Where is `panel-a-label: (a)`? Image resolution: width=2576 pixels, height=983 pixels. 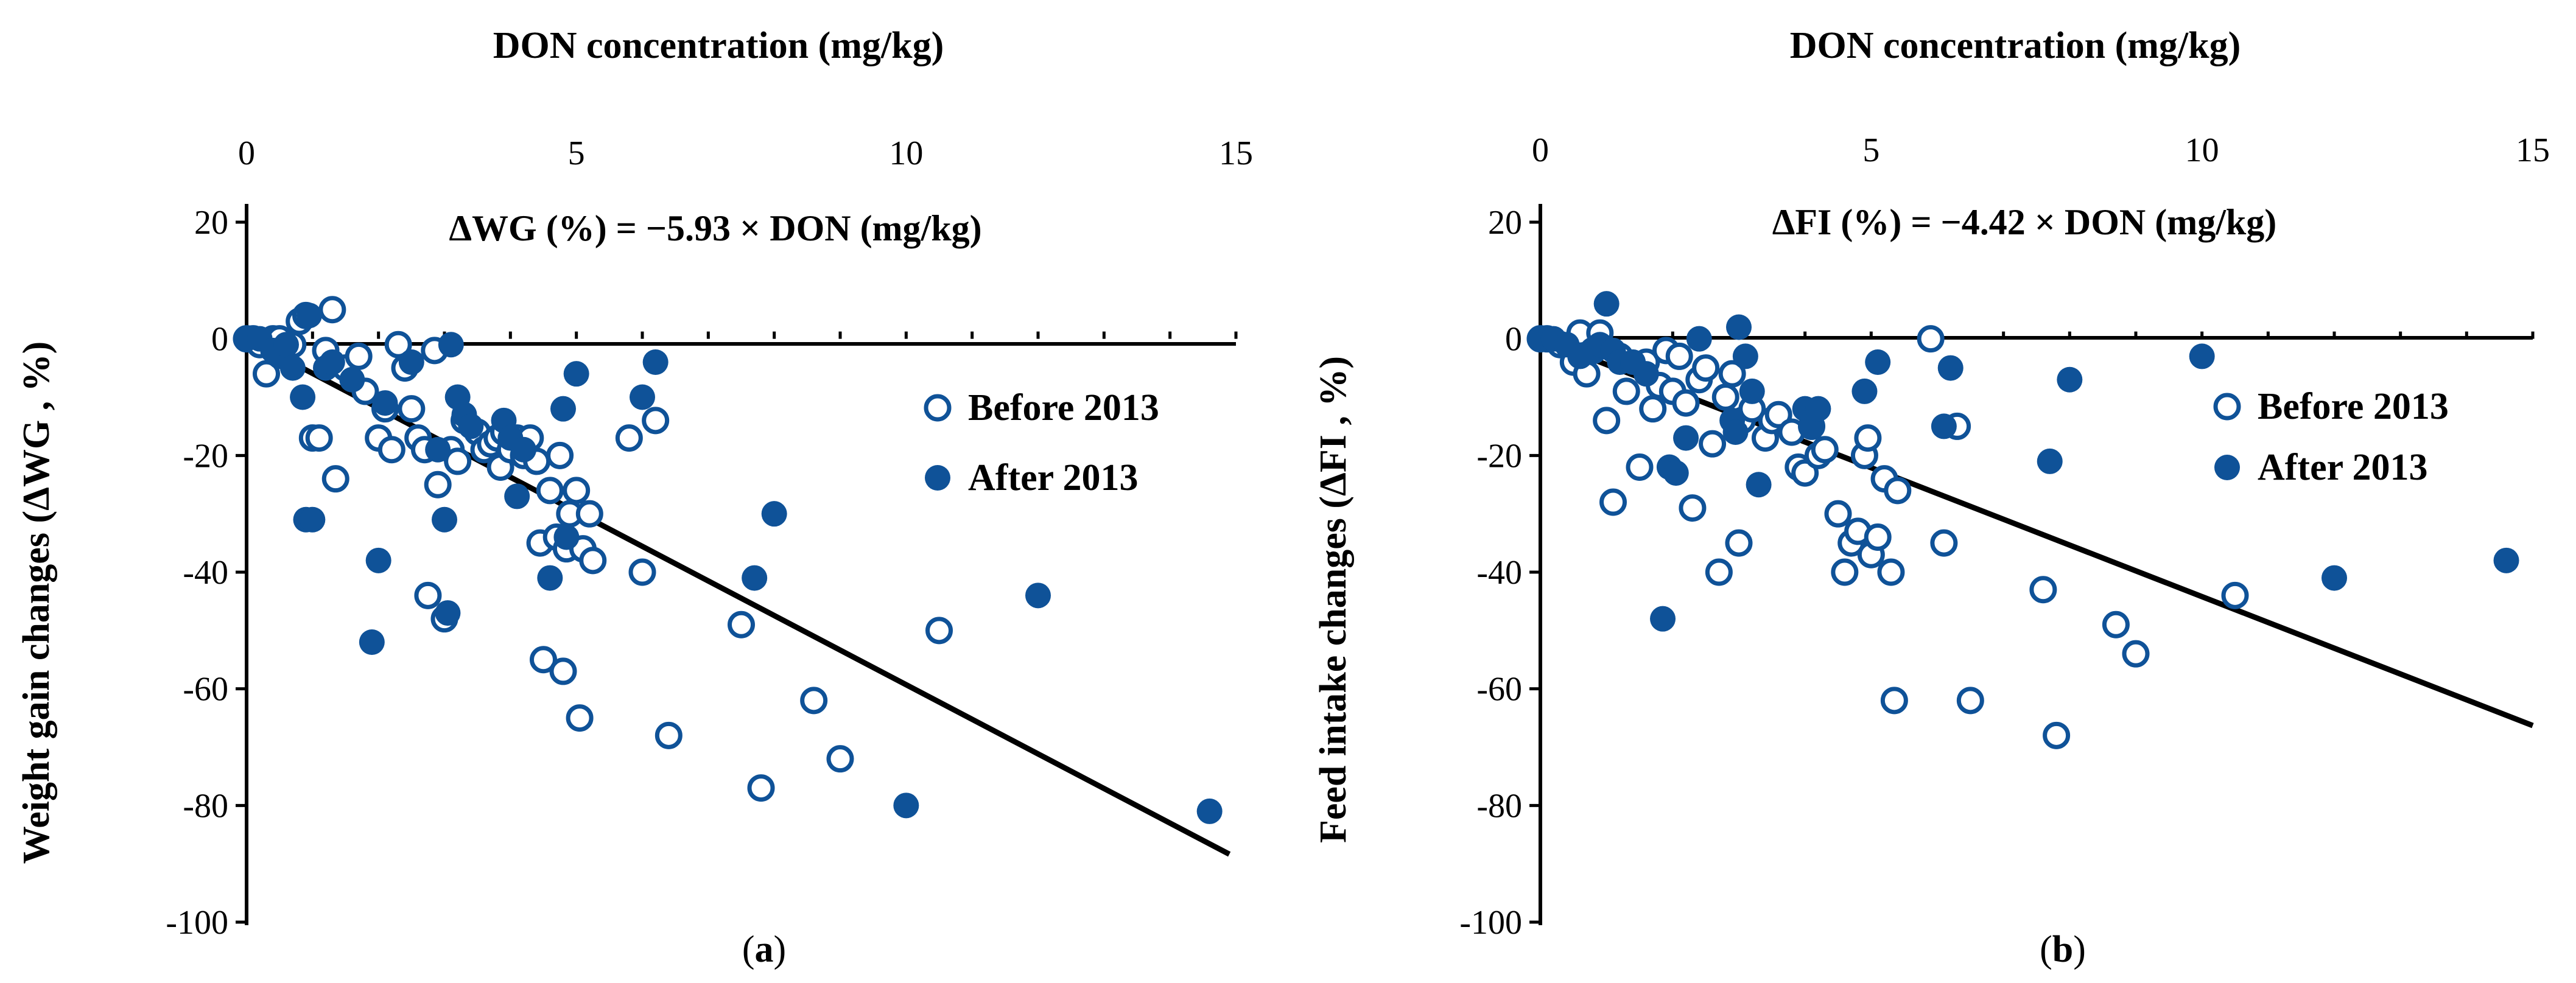 panel-a-label: (a) is located at coordinates (764, 950).